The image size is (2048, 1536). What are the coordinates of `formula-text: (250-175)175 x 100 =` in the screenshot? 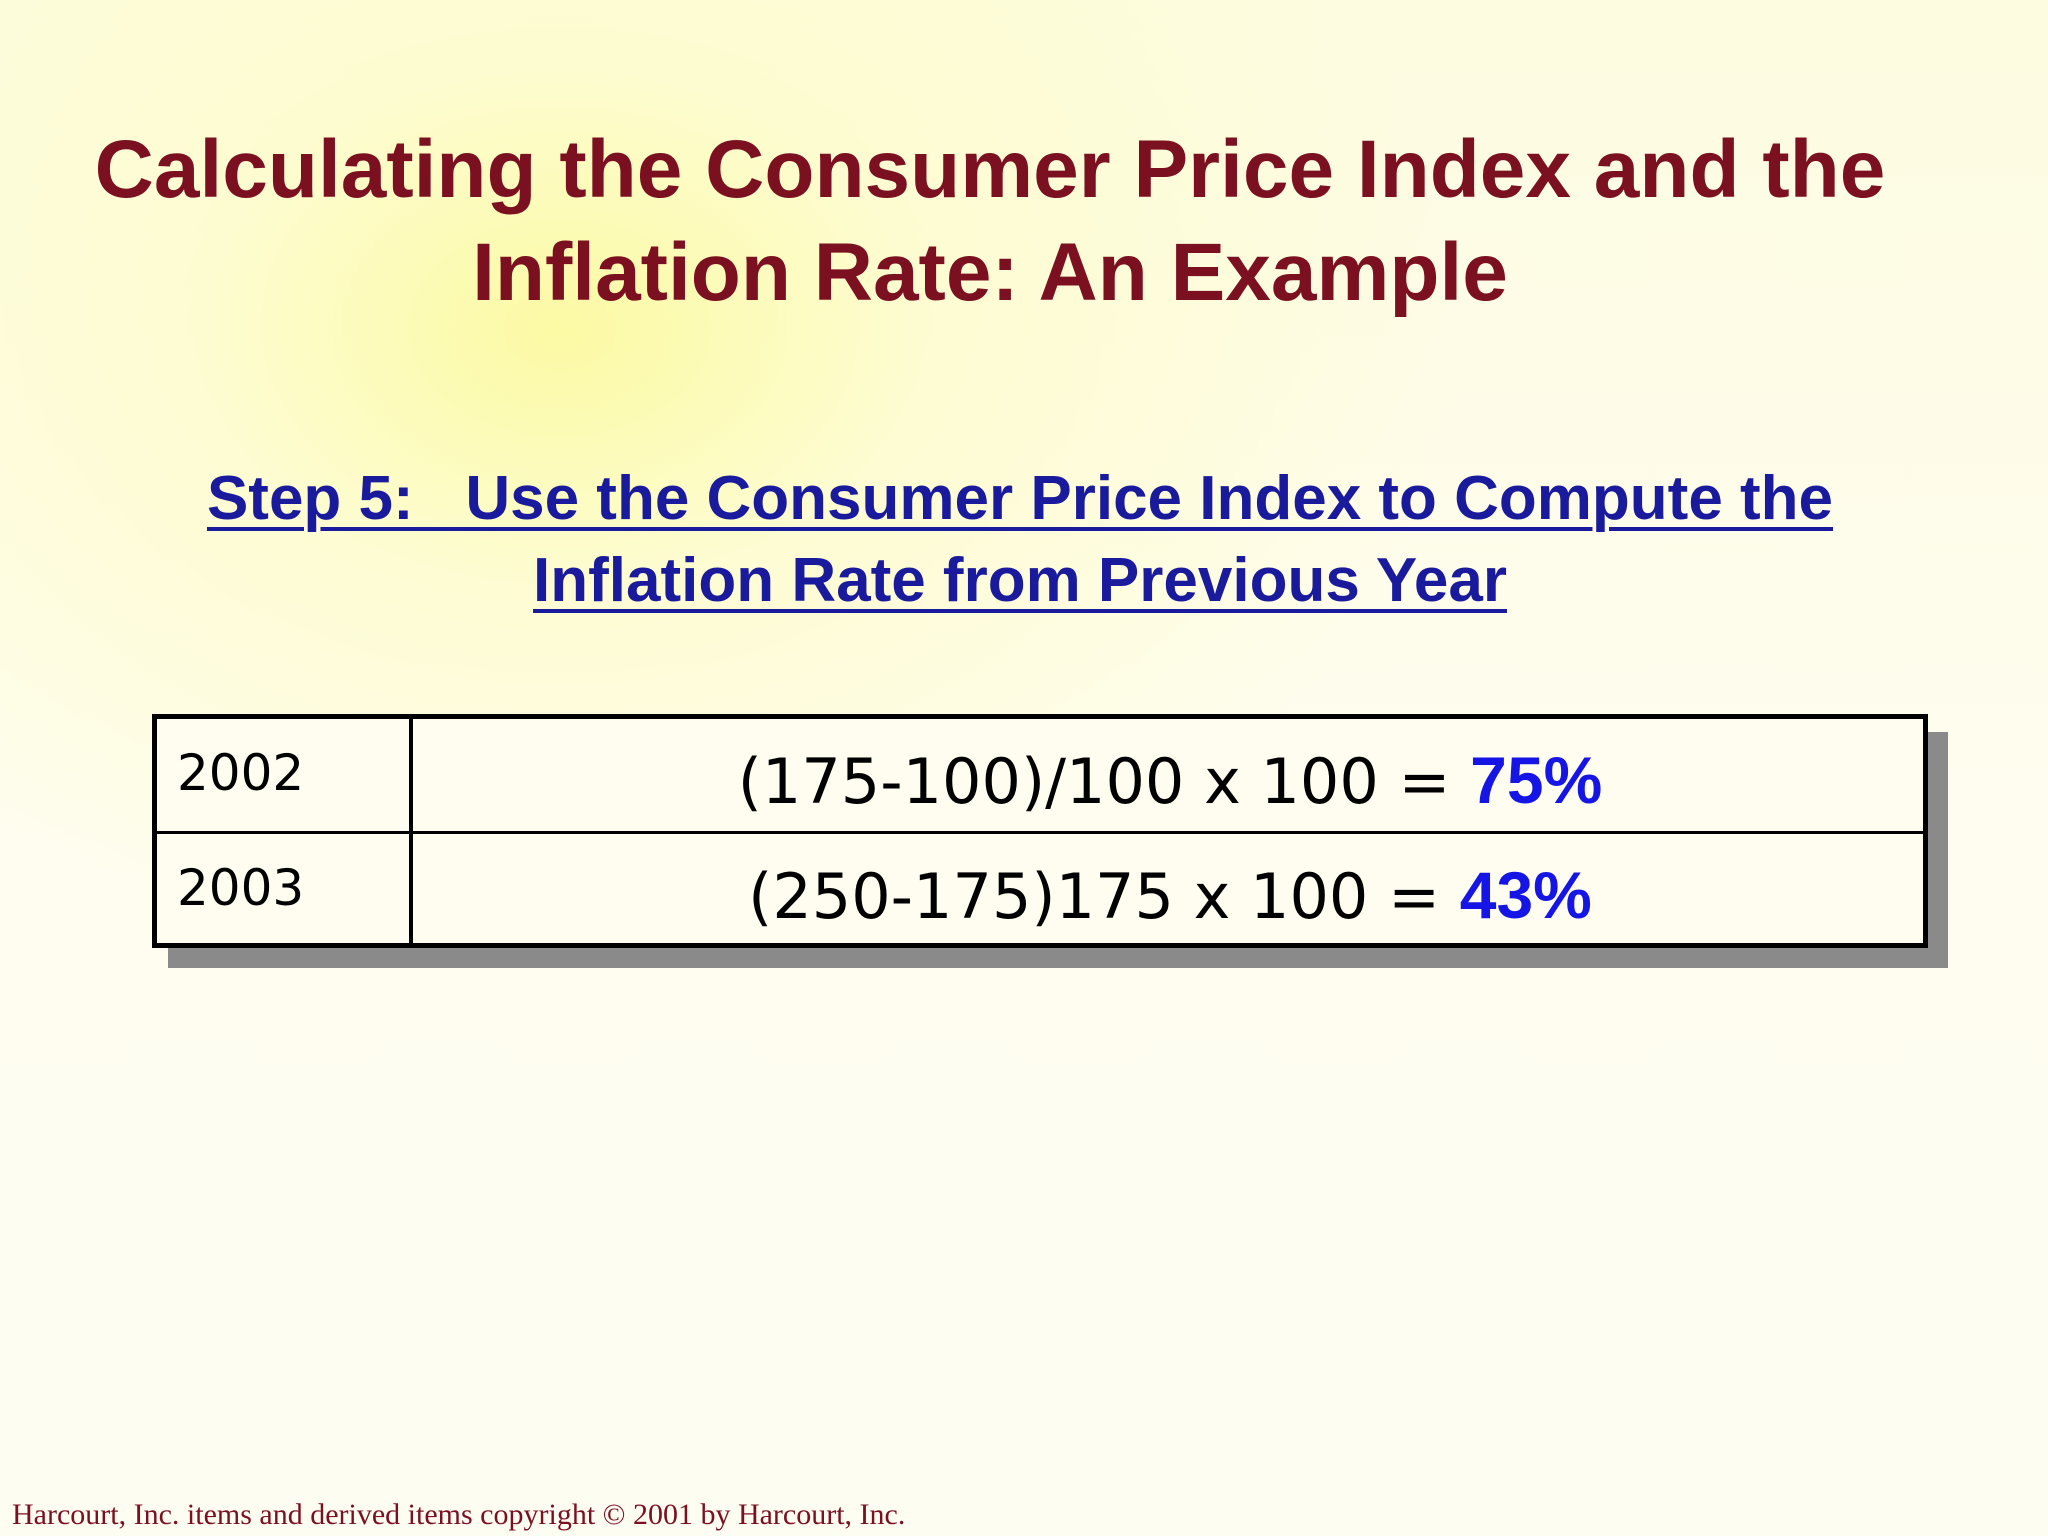 It's located at (1104, 896).